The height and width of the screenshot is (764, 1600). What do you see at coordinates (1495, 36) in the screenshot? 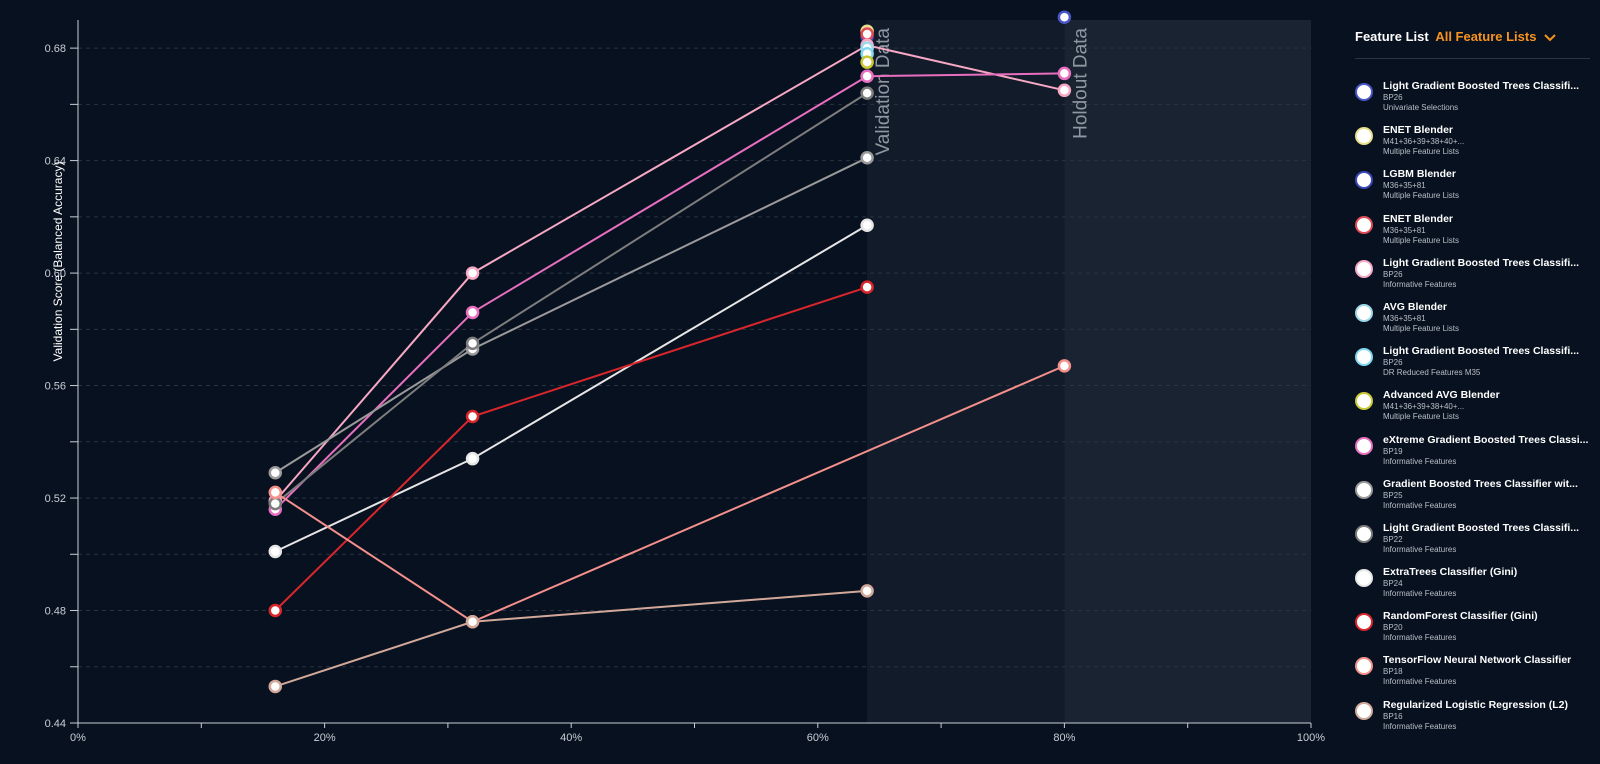
I see `feature-list-selector: All Feature Lists` at bounding box center [1495, 36].